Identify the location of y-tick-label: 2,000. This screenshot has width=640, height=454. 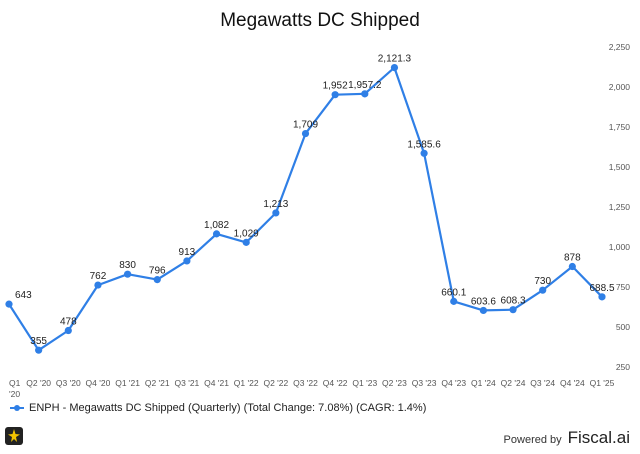
(620, 87).